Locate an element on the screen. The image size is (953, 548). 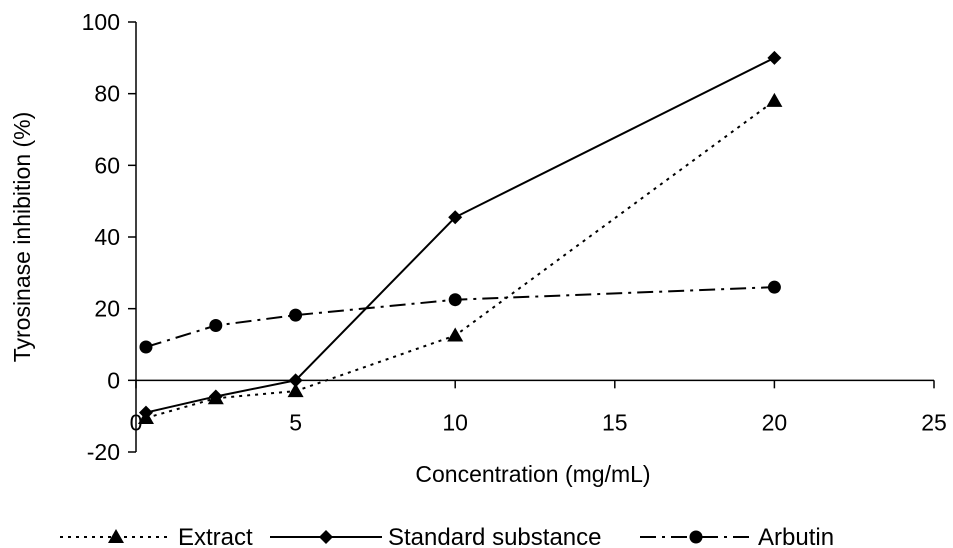
y-axis-title: Tyrosinase inhibition (%) is located at coordinates (22, 237).